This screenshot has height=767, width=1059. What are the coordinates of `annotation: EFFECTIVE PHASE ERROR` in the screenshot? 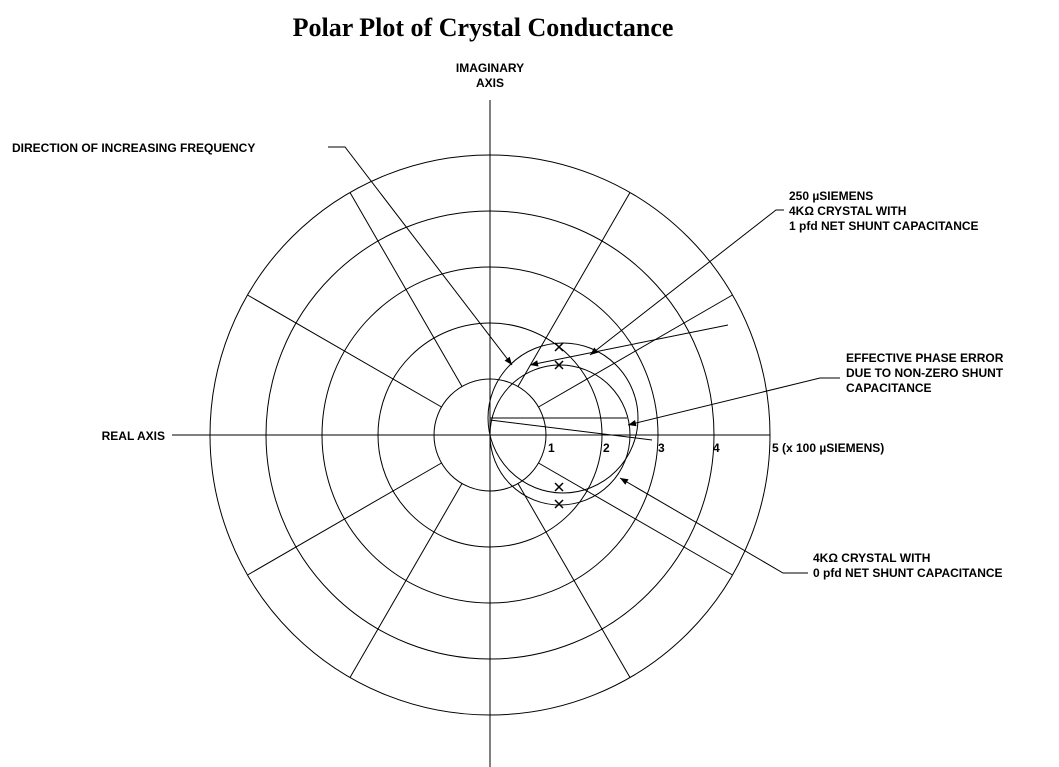 It's located at (925, 358).